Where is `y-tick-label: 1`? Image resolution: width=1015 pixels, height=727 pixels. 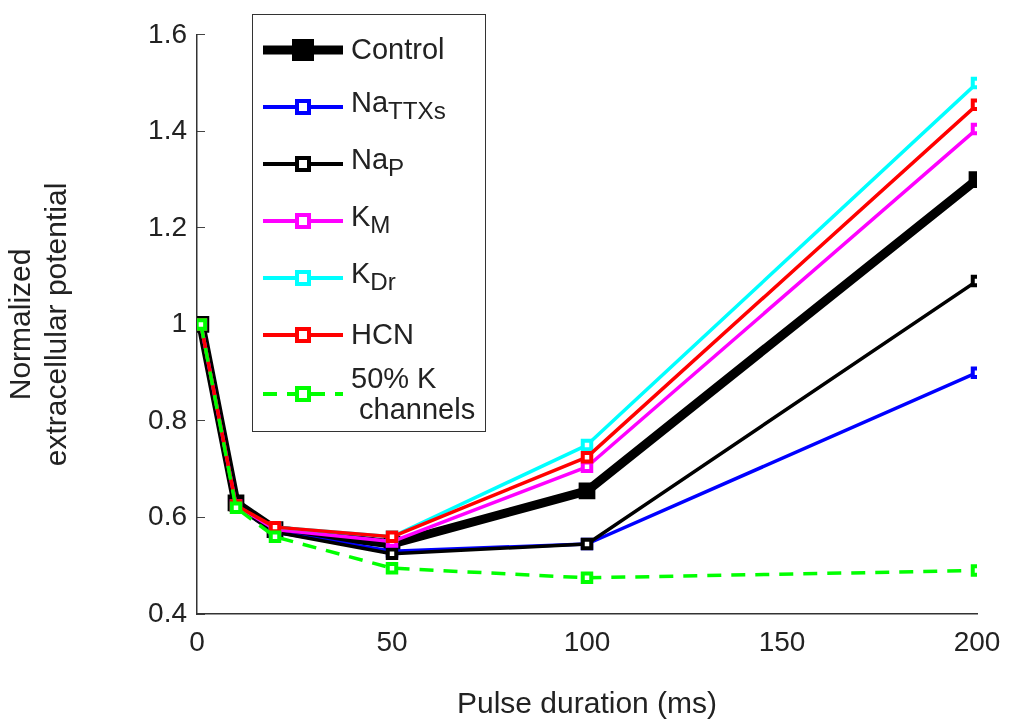 y-tick-label: 1 is located at coordinates (179, 323).